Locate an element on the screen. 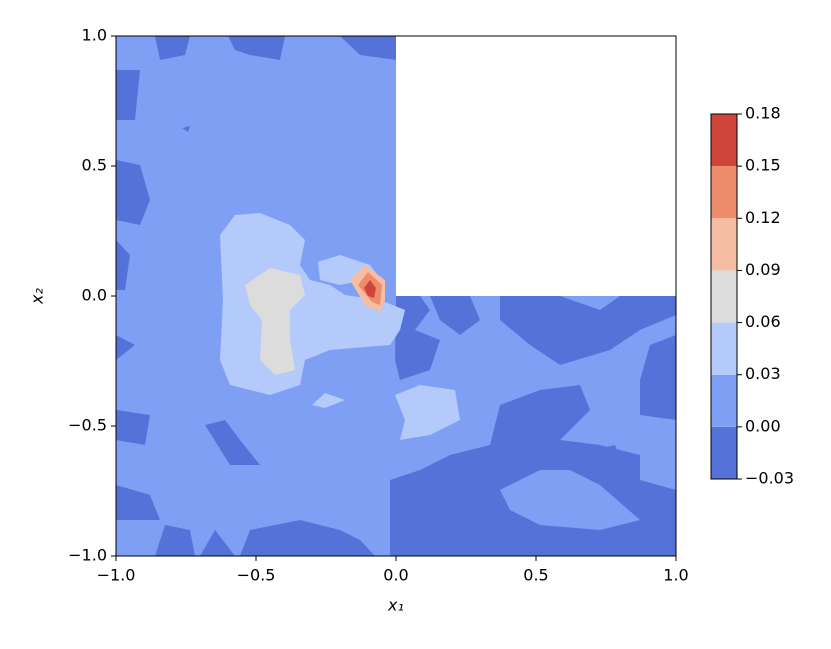 The width and height of the screenshot is (831, 649). y-tick-label: −1.0 is located at coordinates (87, 555).